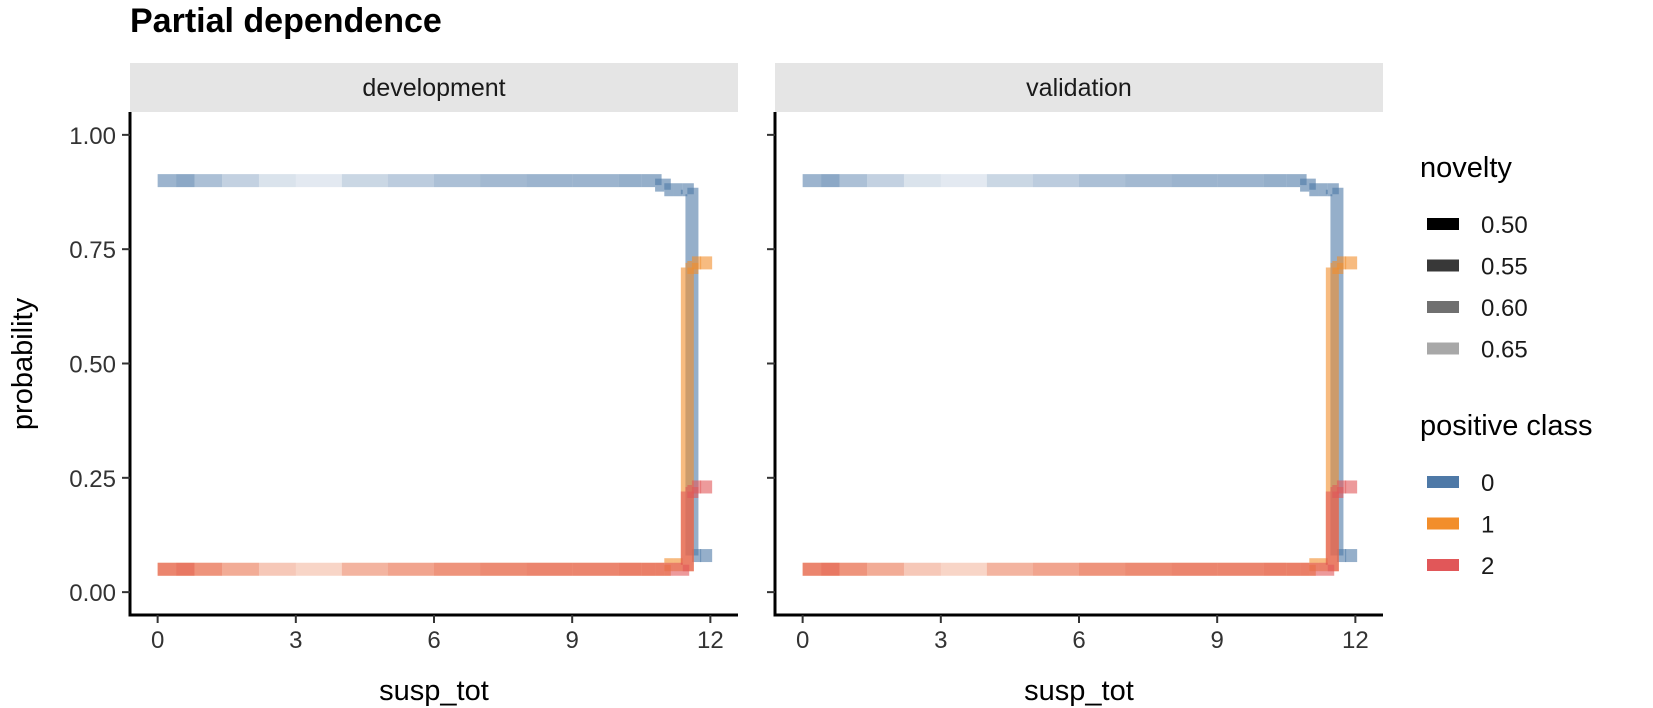  What do you see at coordinates (434, 691) in the screenshot?
I see `x-axis-title-development: susp_tot` at bounding box center [434, 691].